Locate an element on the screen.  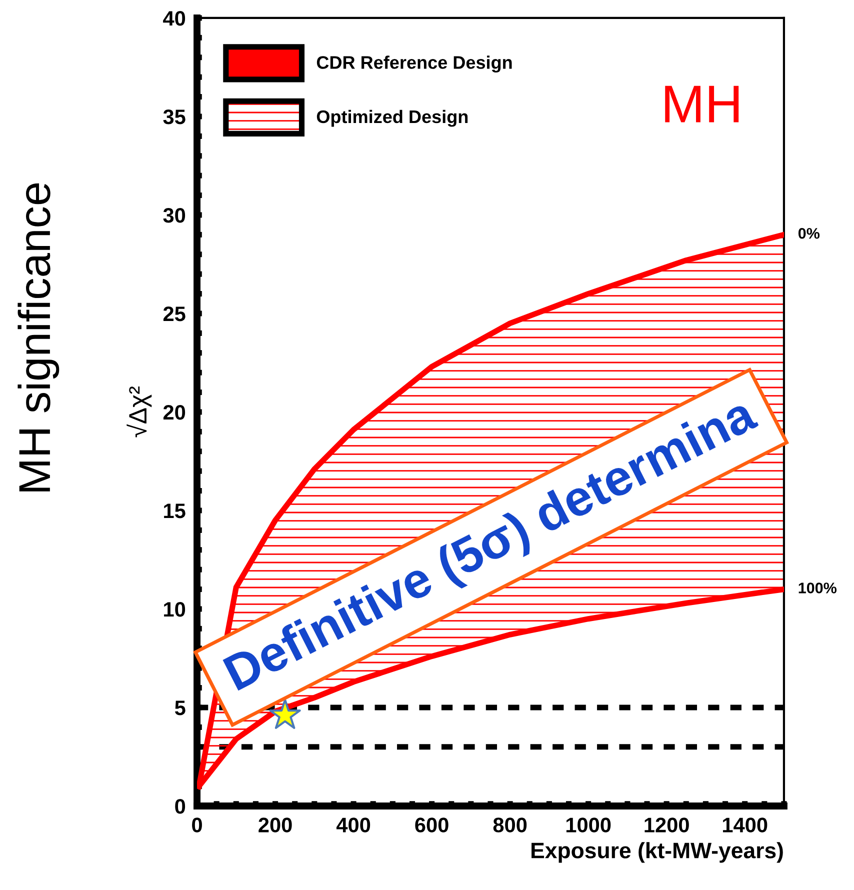
annotation: 0% is located at coordinates (809, 233).